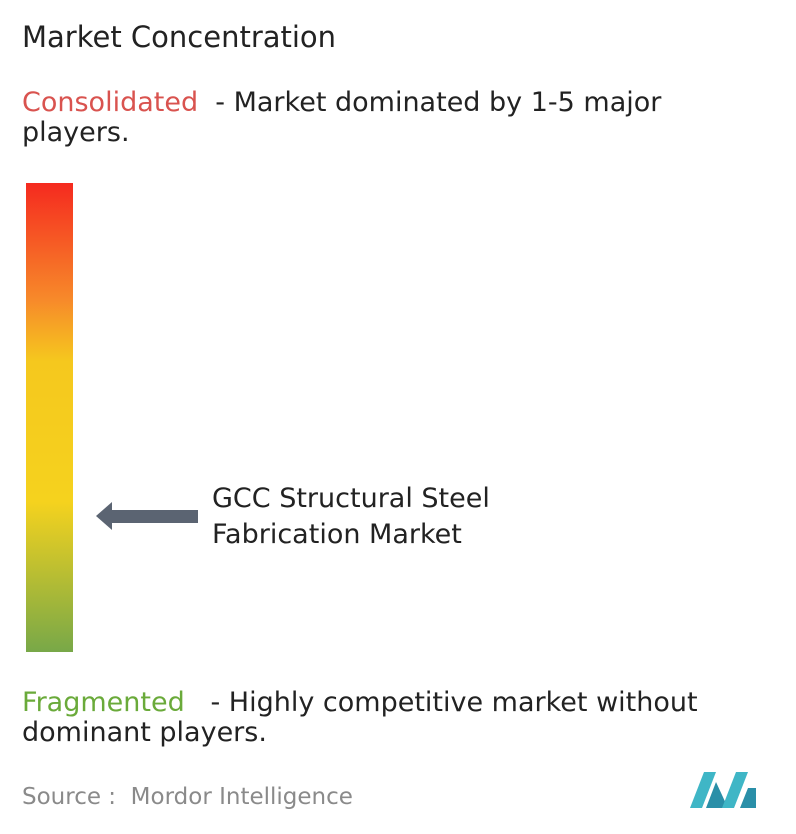 This screenshot has width=796, height=834. Describe the element at coordinates (179, 37) in the screenshot. I see `title: Market Concentration` at that location.